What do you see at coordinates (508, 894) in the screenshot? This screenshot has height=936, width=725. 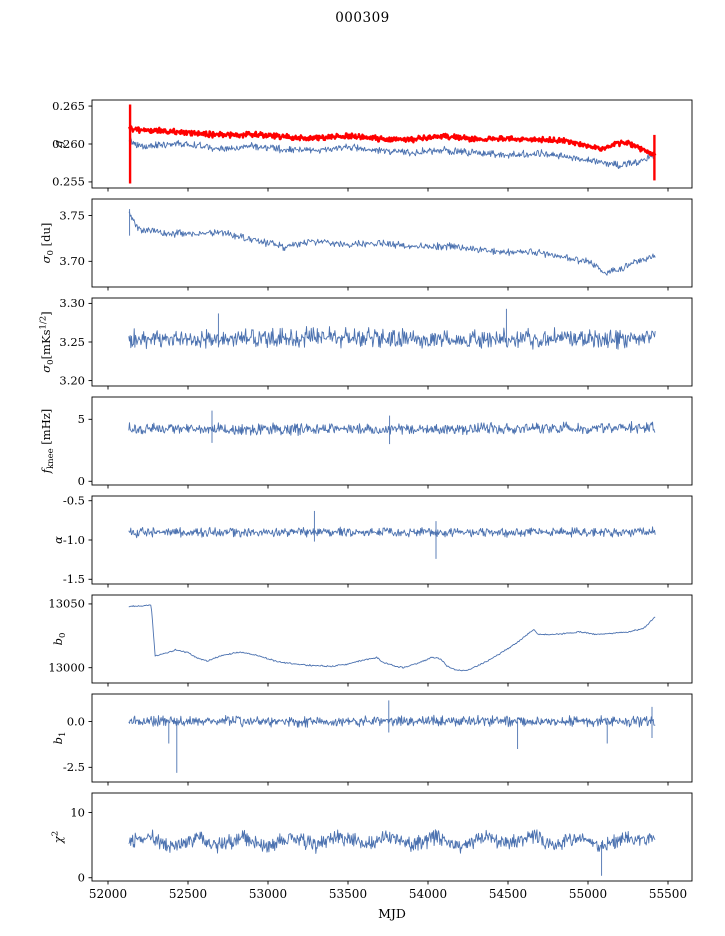 I see `x-tick-label: 54500` at bounding box center [508, 894].